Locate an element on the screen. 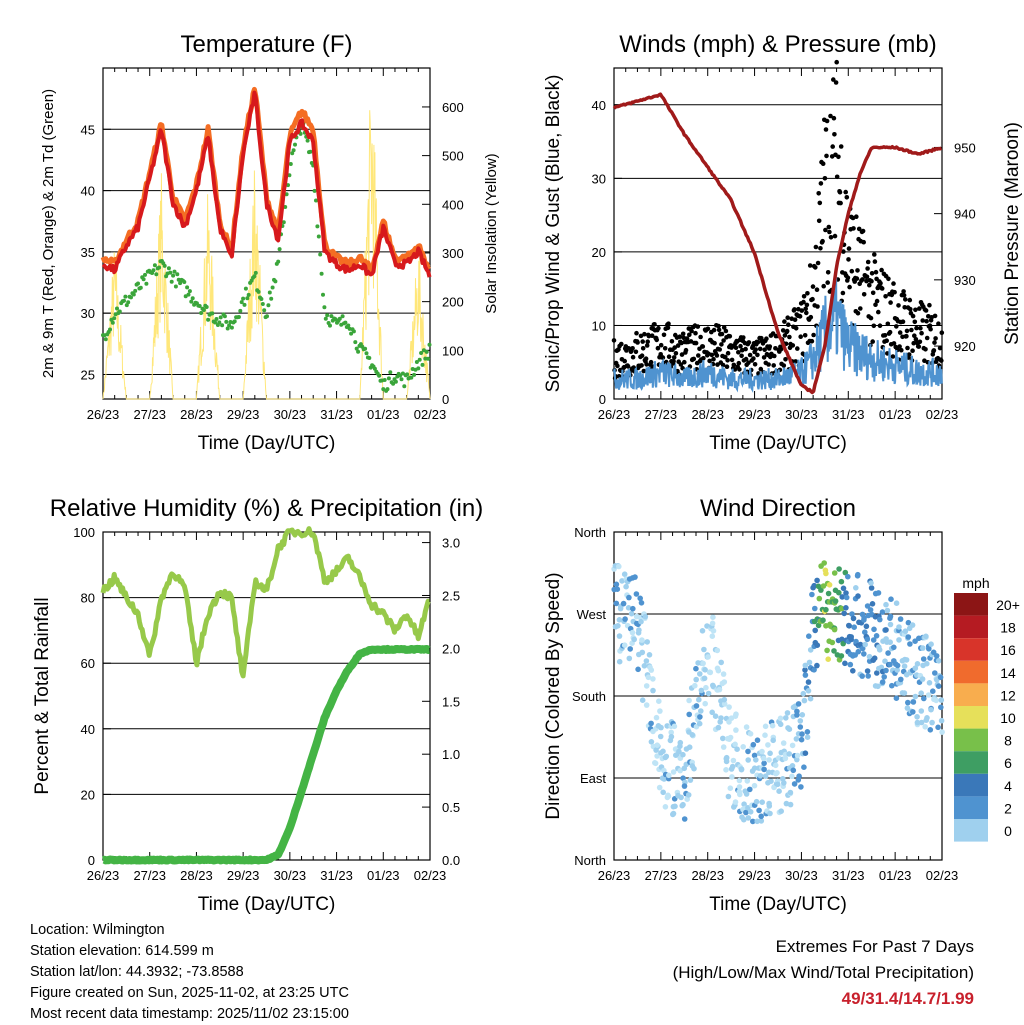  colorbar-label: 0 is located at coordinates (1008, 831).